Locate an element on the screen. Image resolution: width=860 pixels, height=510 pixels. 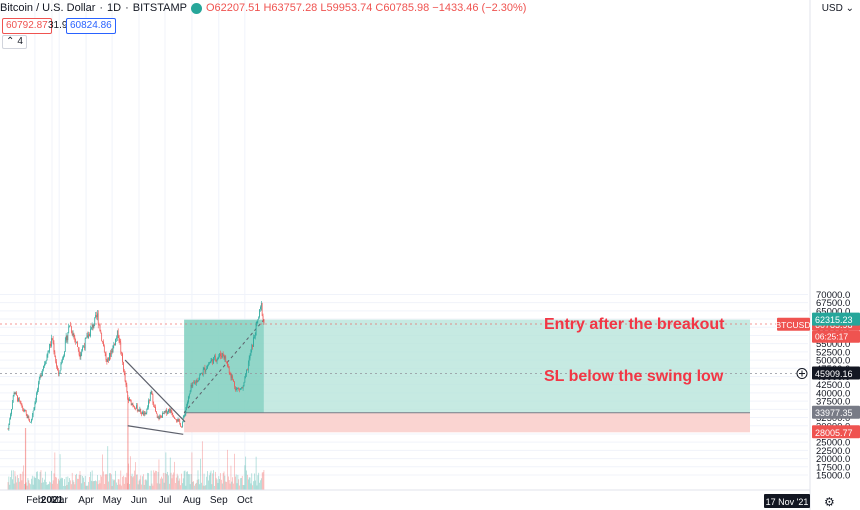
date-cursor-label is located at coordinates (787, 501).